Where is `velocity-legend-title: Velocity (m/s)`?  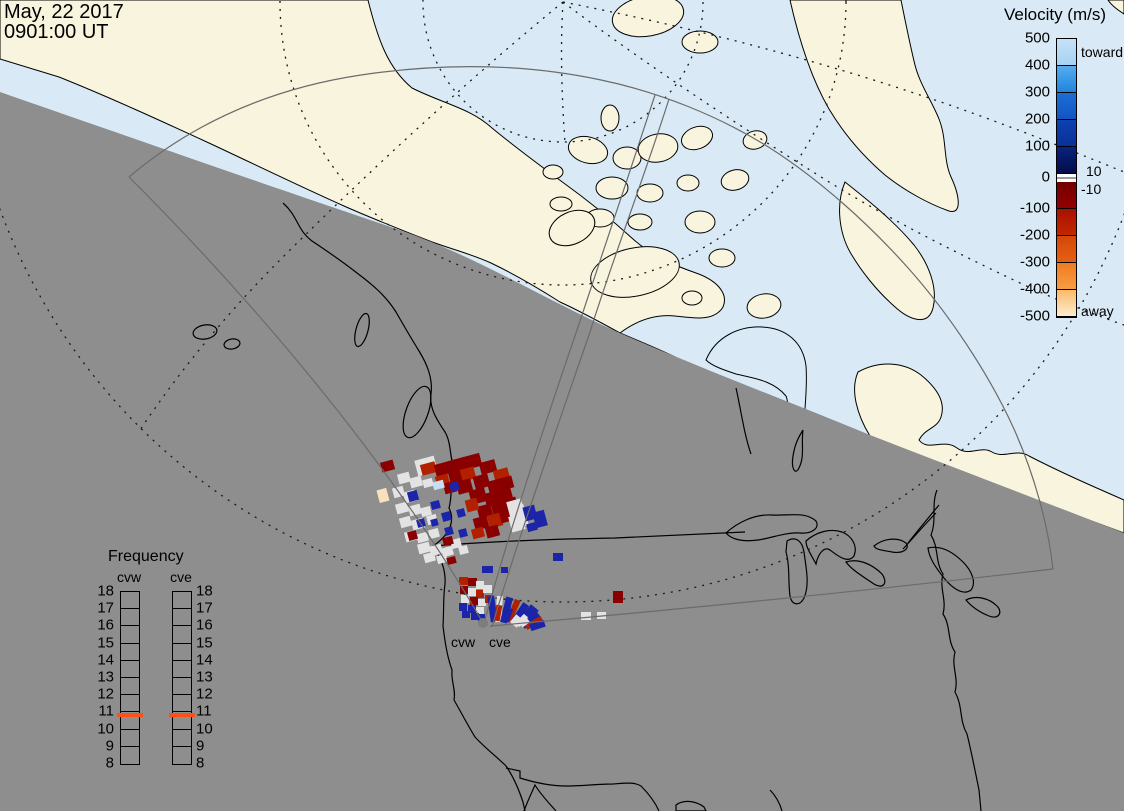
velocity-legend-title: Velocity (m/s) is located at coordinates (1055, 14).